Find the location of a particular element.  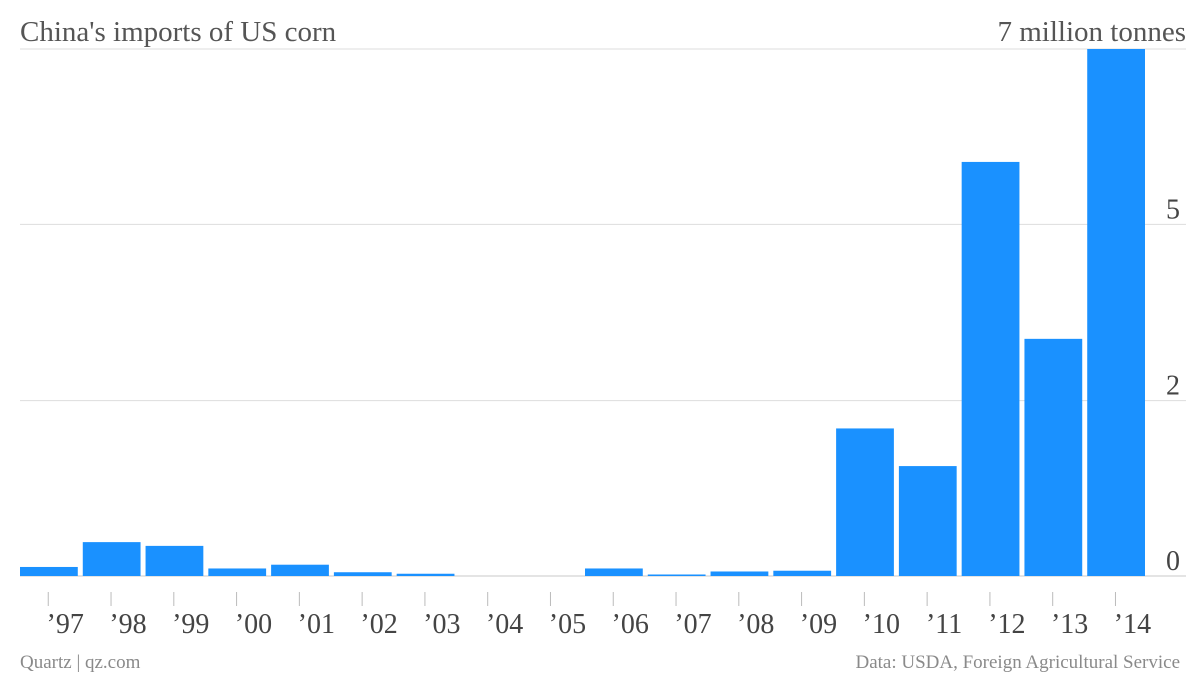

x-tick-label: ’10 is located at coordinates (881, 624).